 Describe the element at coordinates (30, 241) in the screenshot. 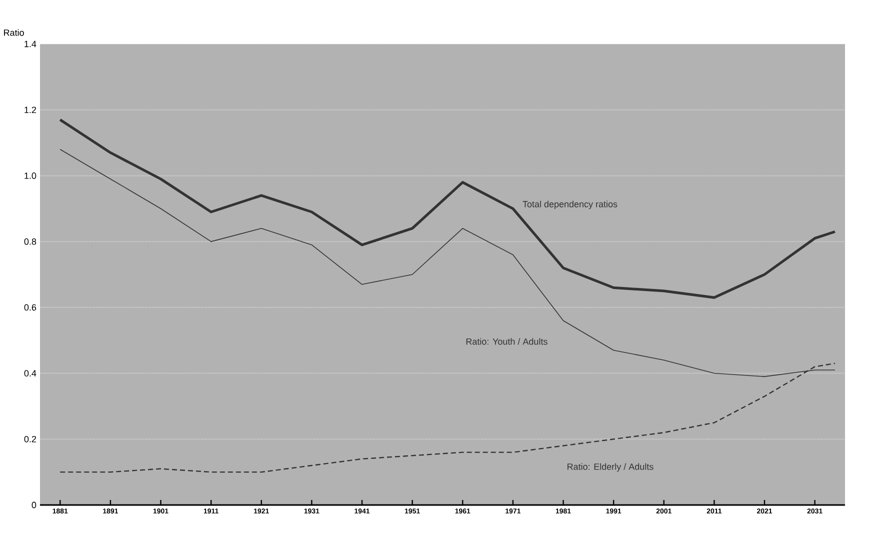

I see `y-tick-label: 0.8` at that location.